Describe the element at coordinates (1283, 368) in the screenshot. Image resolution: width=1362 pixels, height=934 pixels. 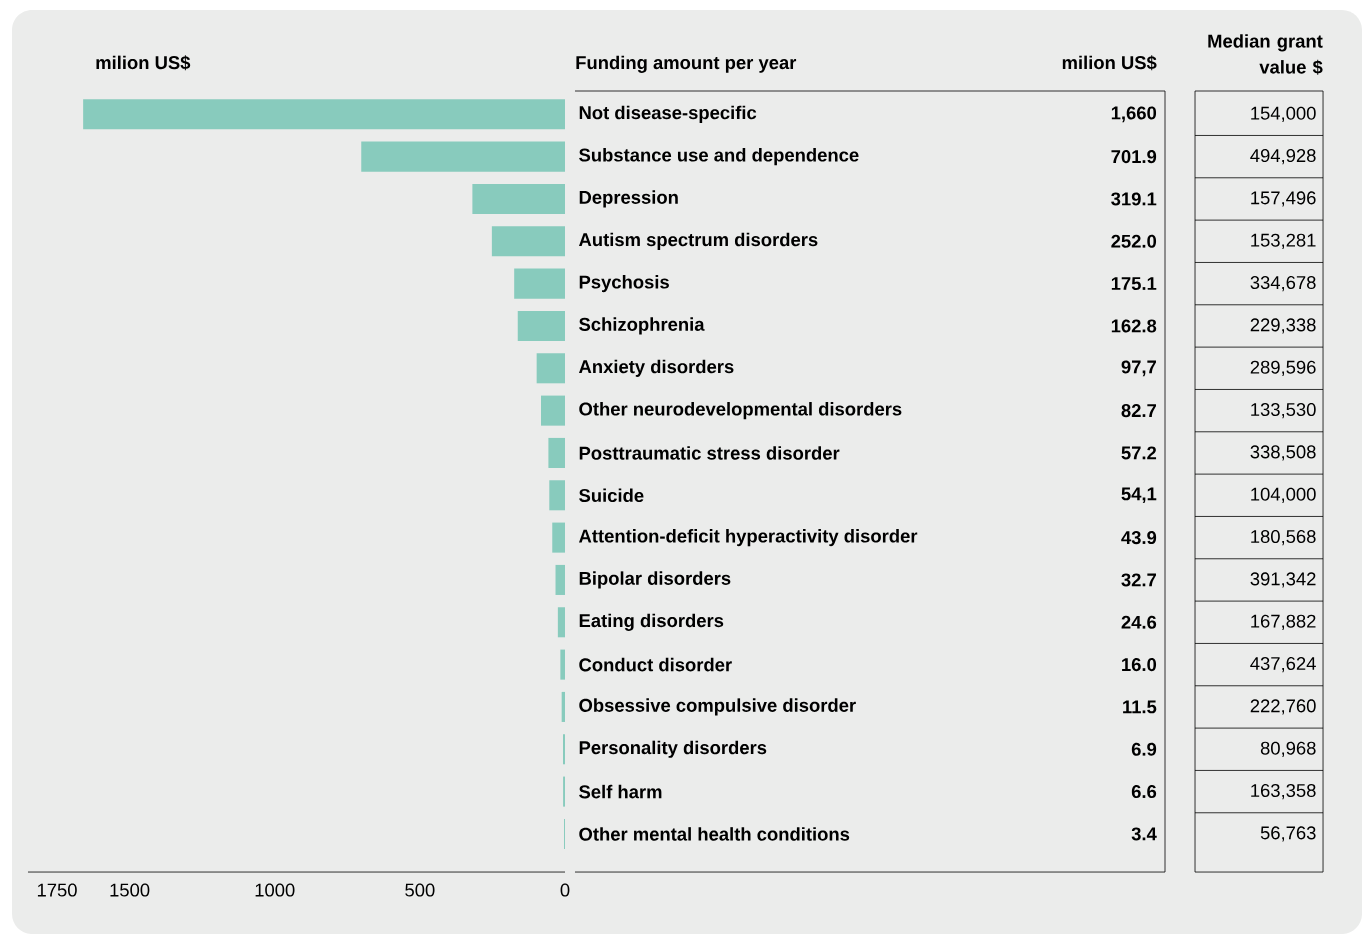
I see `data-label: 289,596` at that location.